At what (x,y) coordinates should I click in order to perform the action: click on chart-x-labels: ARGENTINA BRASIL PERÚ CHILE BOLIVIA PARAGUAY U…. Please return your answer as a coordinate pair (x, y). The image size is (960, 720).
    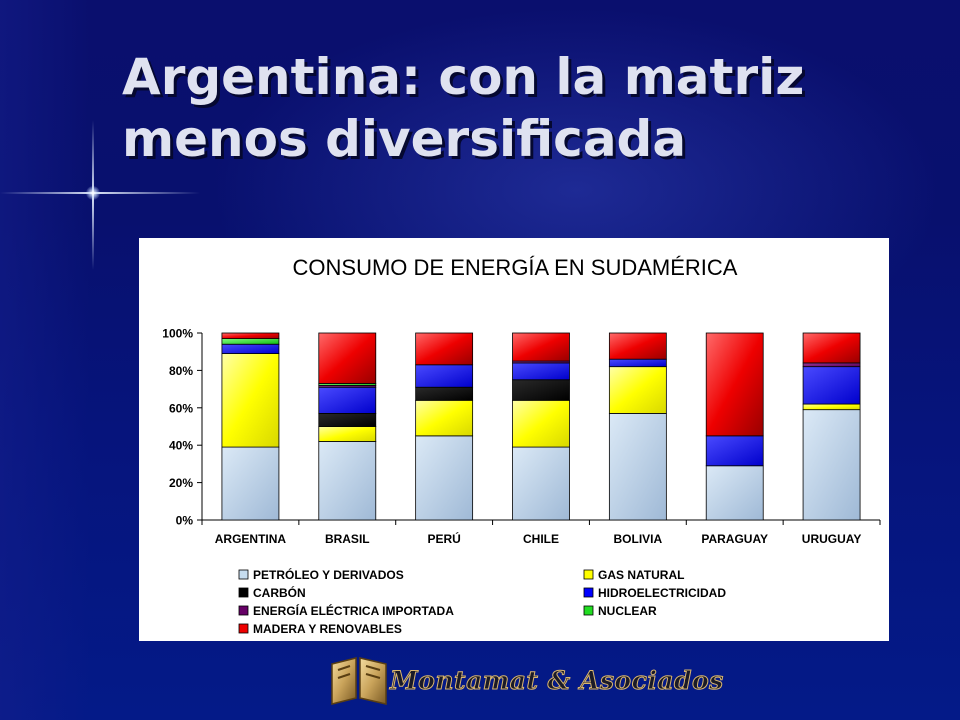
    Looking at the image, I should click on (538, 538).